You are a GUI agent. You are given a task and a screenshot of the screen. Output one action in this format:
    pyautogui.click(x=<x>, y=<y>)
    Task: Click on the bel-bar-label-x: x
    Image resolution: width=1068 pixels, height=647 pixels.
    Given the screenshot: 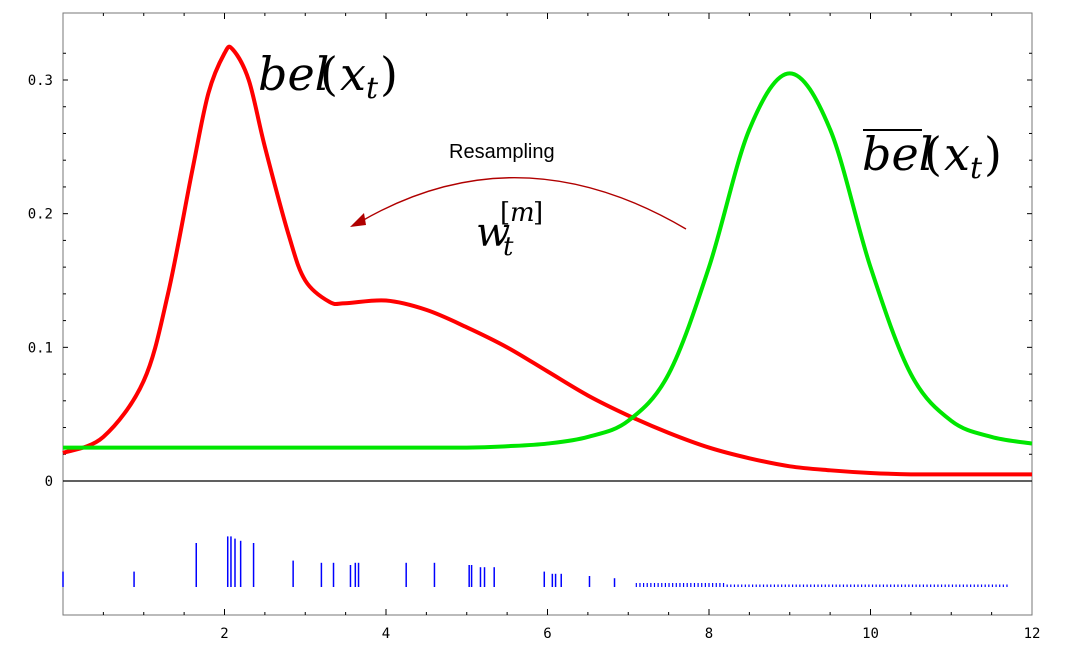 What is the action you would take?
    pyautogui.click(x=957, y=154)
    